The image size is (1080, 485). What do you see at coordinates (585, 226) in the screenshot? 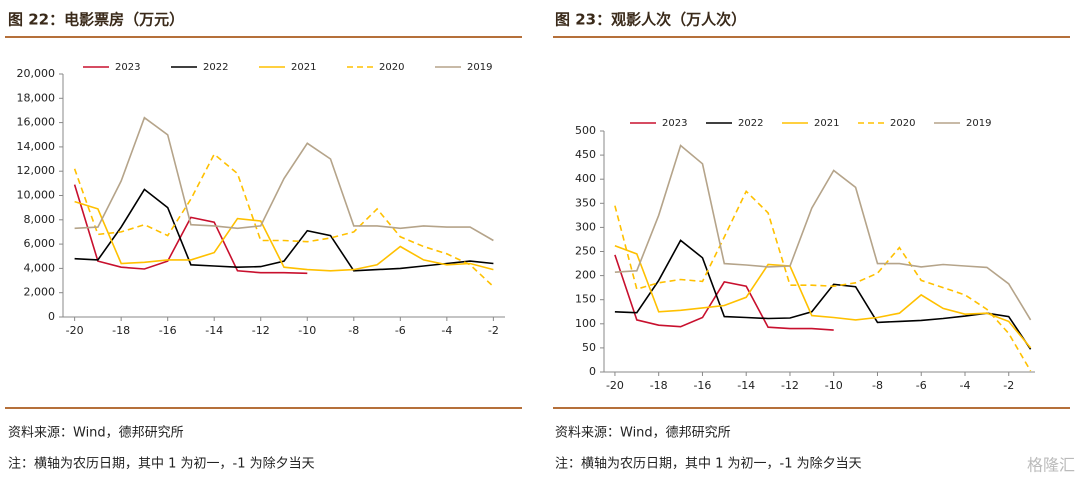
I see `y-tick-label: 300` at bounding box center [585, 226].